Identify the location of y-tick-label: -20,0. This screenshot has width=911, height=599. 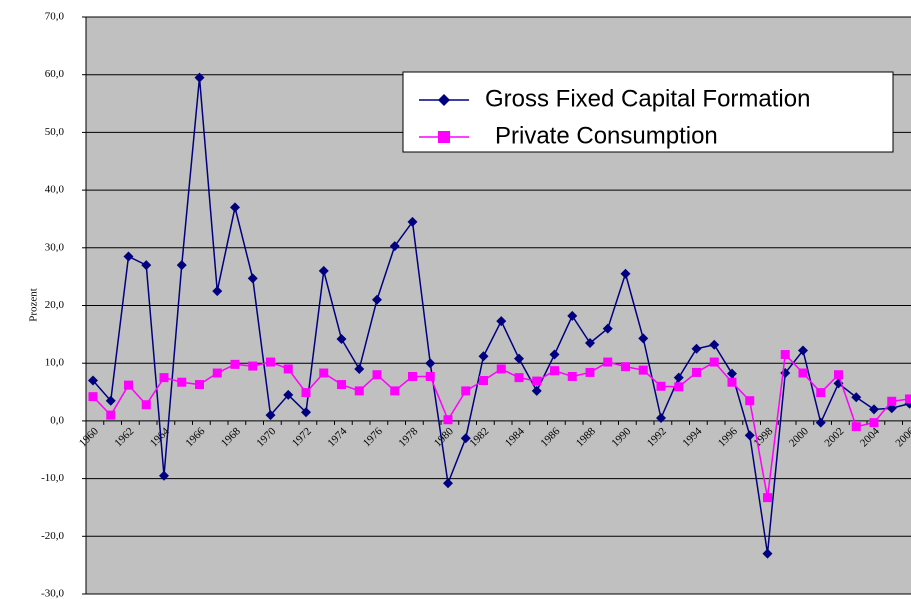
(52, 536).